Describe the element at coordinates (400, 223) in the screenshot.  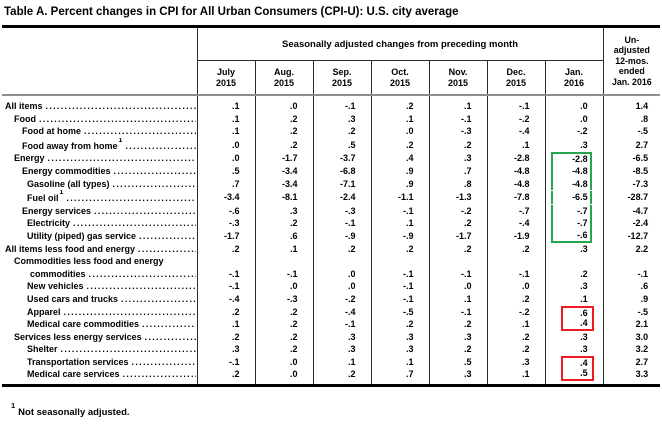
I see `cell-oct-2015: .1` at that location.